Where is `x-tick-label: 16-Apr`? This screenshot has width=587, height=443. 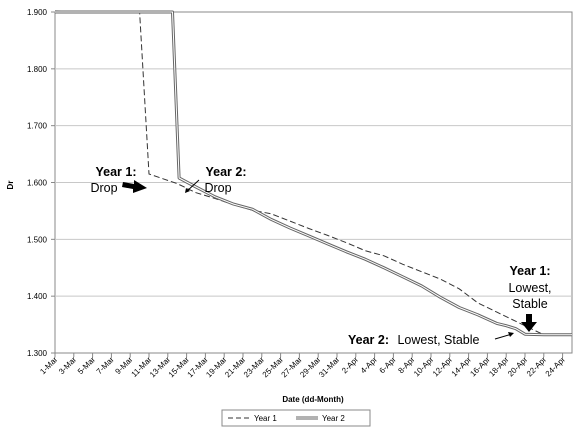
x-tick-label: 16-Apr is located at coordinates (480, 367).